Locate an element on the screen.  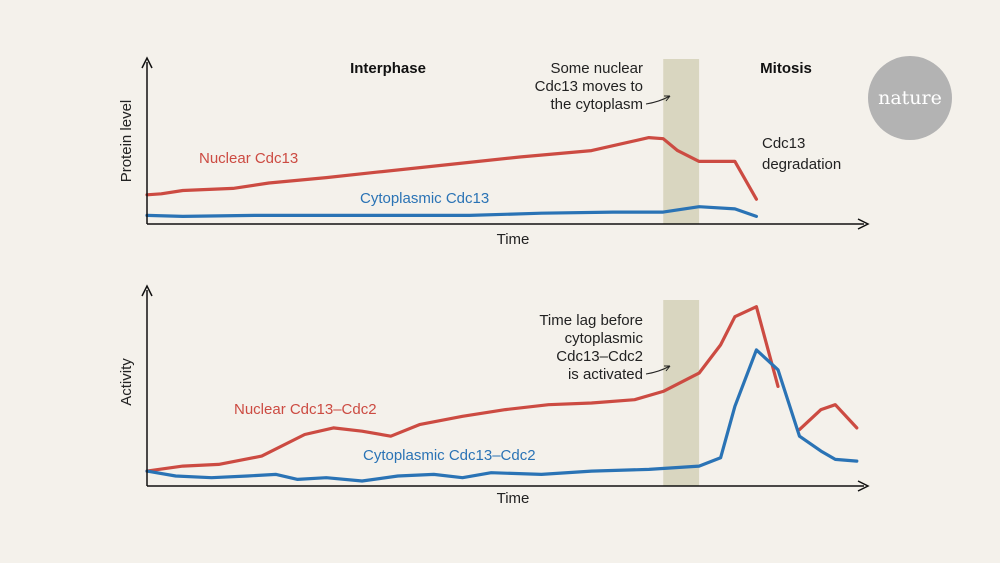
annotation-time-lag-line-2: cytoplasmic is located at coordinates (604, 338).